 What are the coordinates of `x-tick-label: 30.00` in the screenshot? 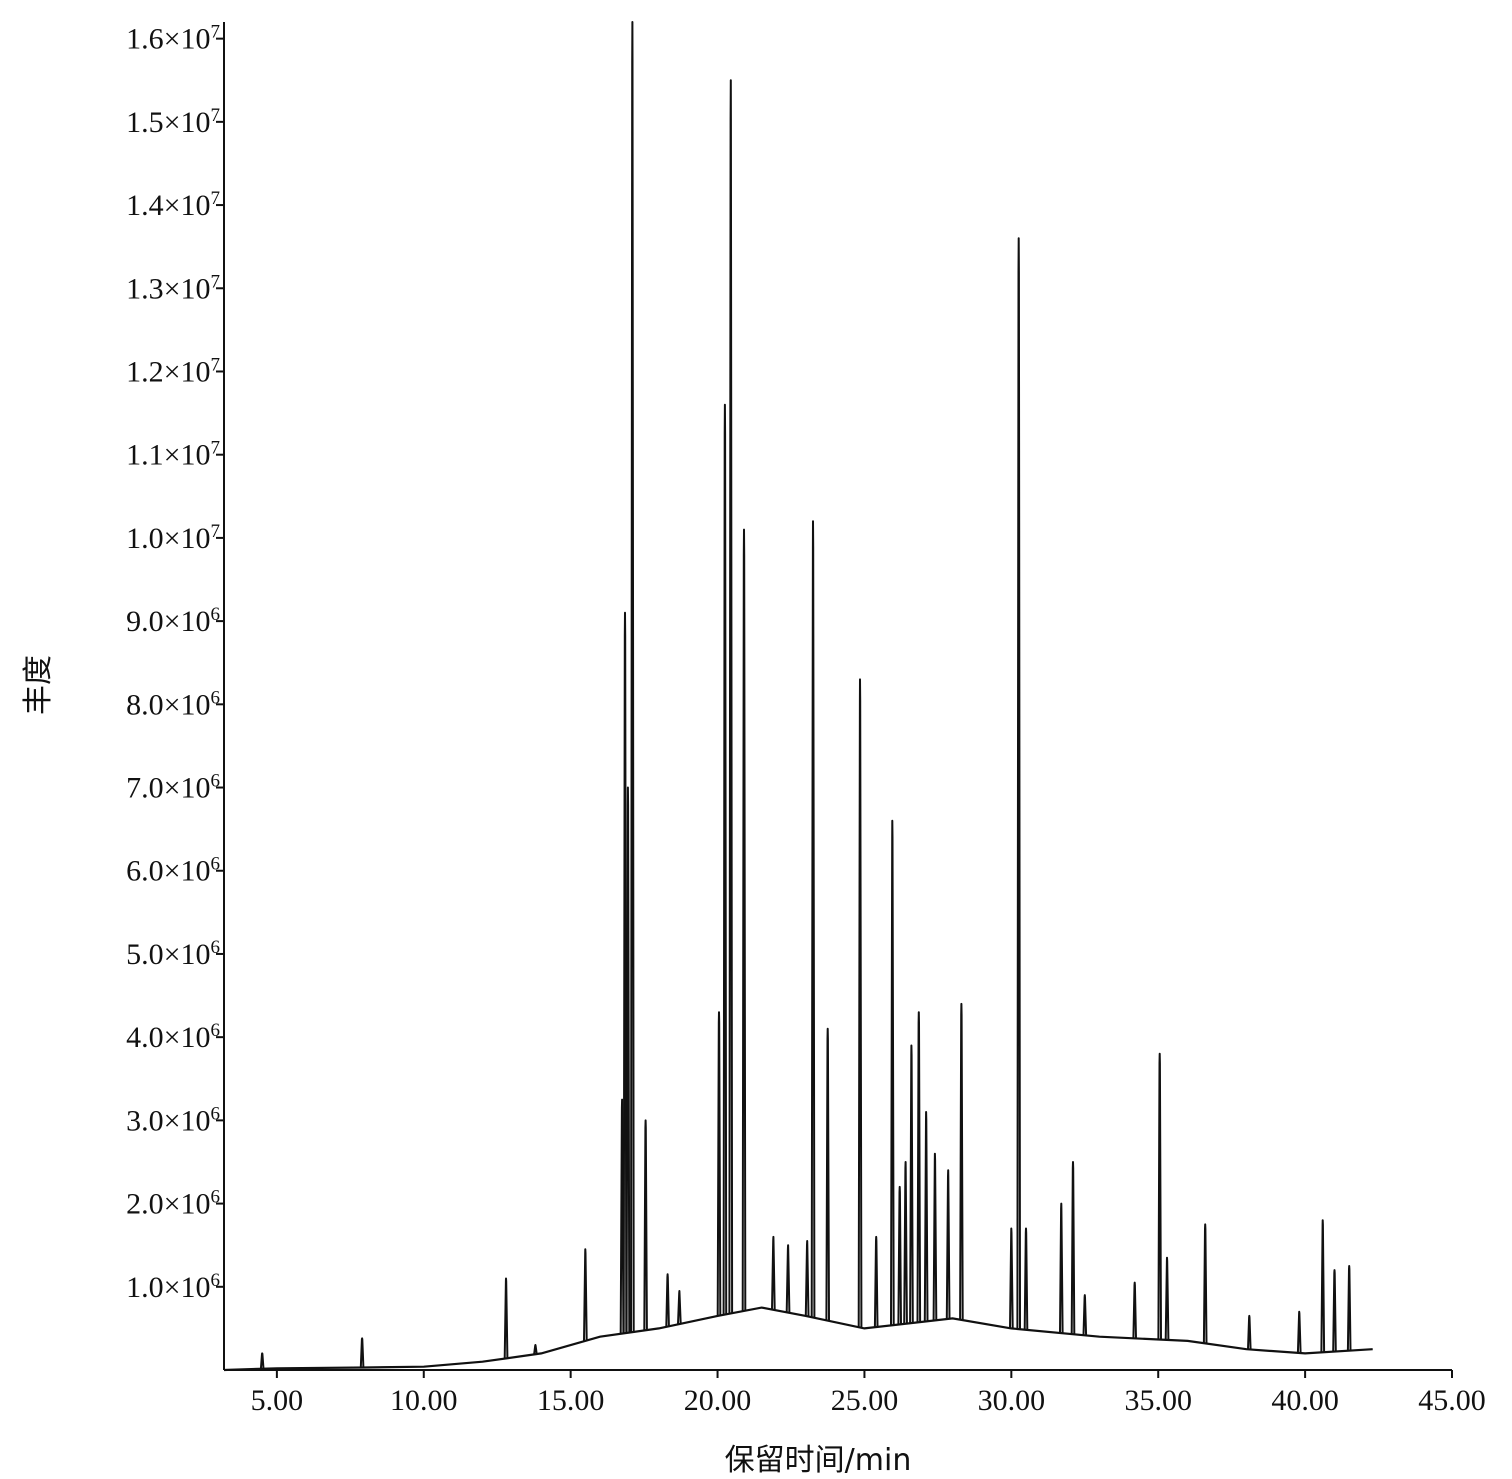 It's located at (1012, 1400).